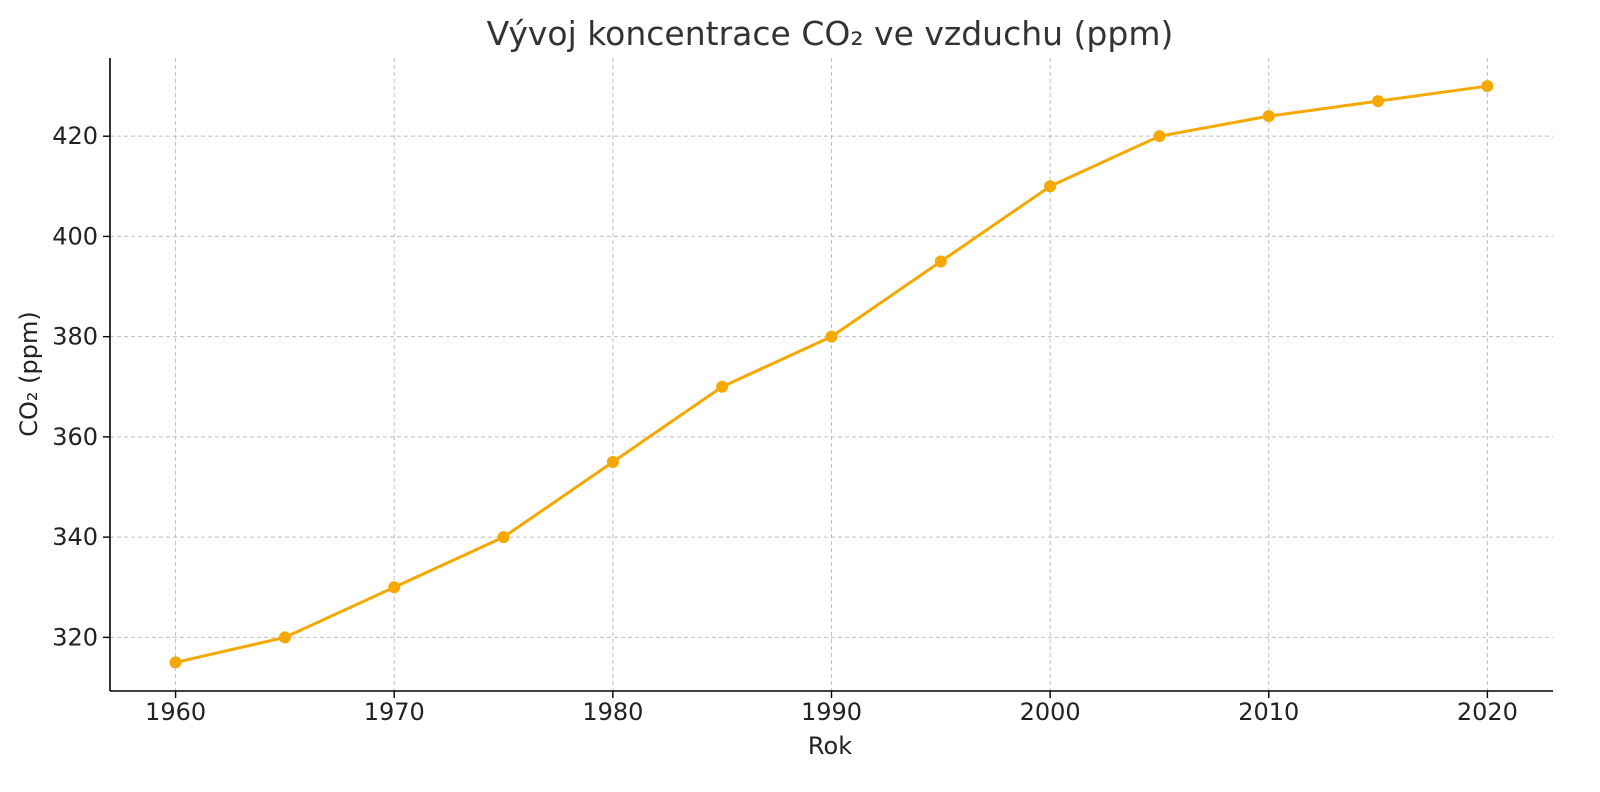  What do you see at coordinates (284, 637) in the screenshot?
I see `data-point-1965` at bounding box center [284, 637].